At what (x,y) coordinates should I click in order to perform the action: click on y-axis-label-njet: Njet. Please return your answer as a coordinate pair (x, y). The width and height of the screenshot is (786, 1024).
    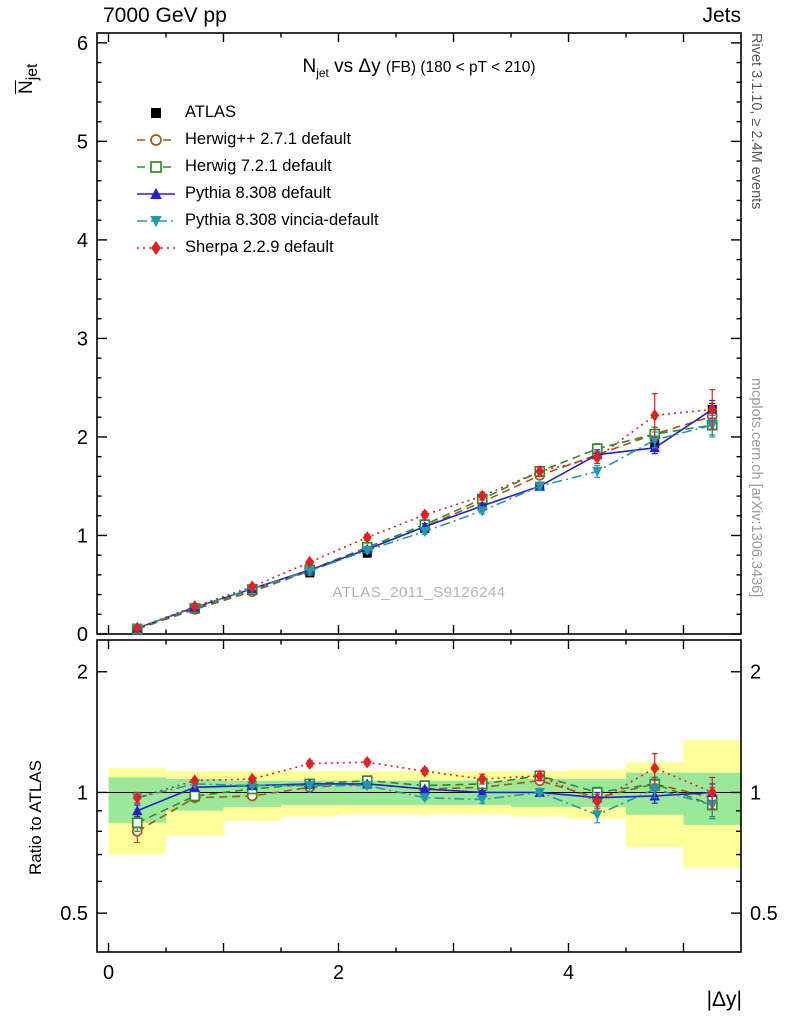
    Looking at the image, I should click on (28, 78).